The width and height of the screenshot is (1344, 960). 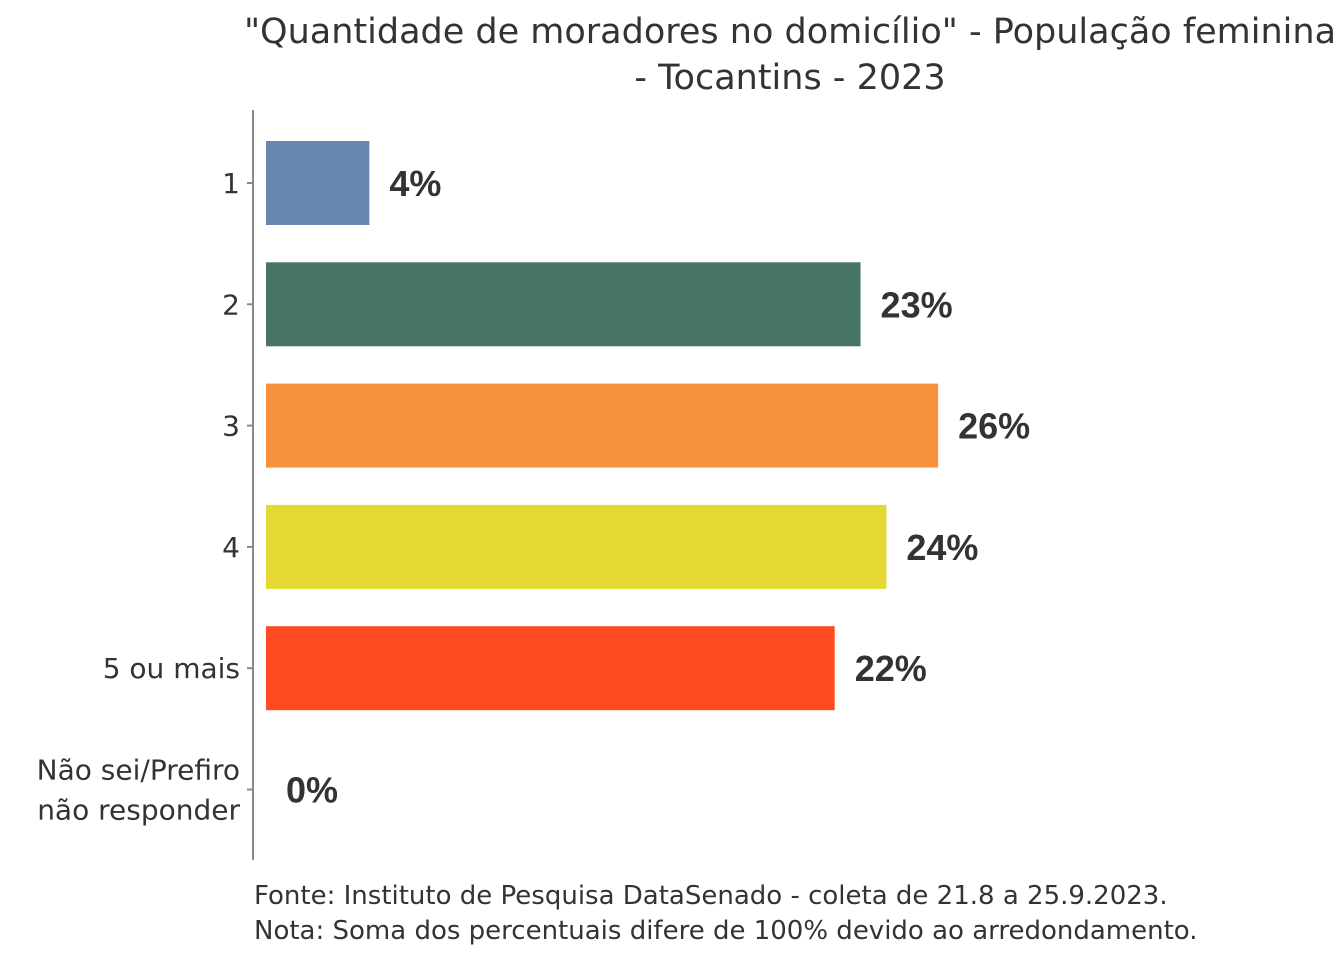 I want to click on value-label: 24%, so click(x=942, y=547).